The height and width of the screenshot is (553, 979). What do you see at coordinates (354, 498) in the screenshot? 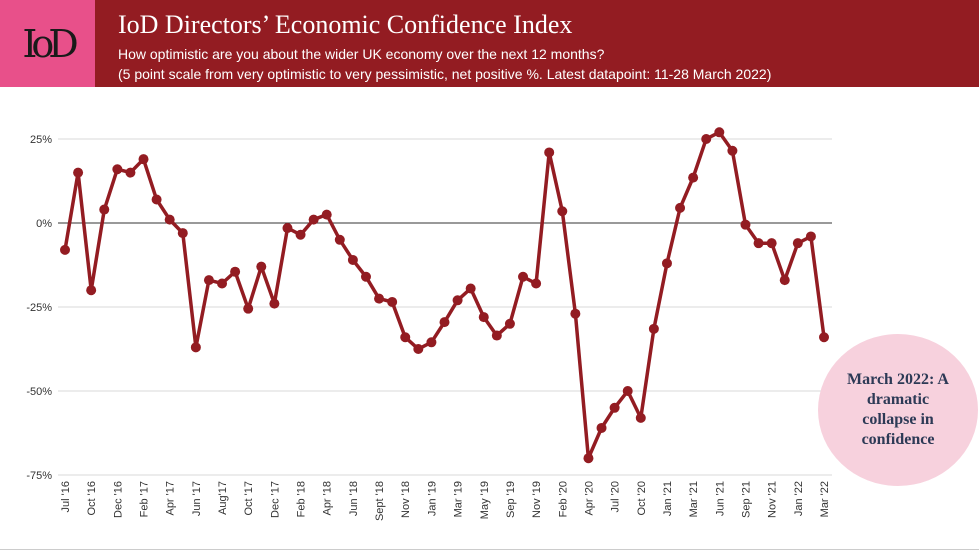
I see `x-tick-label: Jun '18` at bounding box center [354, 498].